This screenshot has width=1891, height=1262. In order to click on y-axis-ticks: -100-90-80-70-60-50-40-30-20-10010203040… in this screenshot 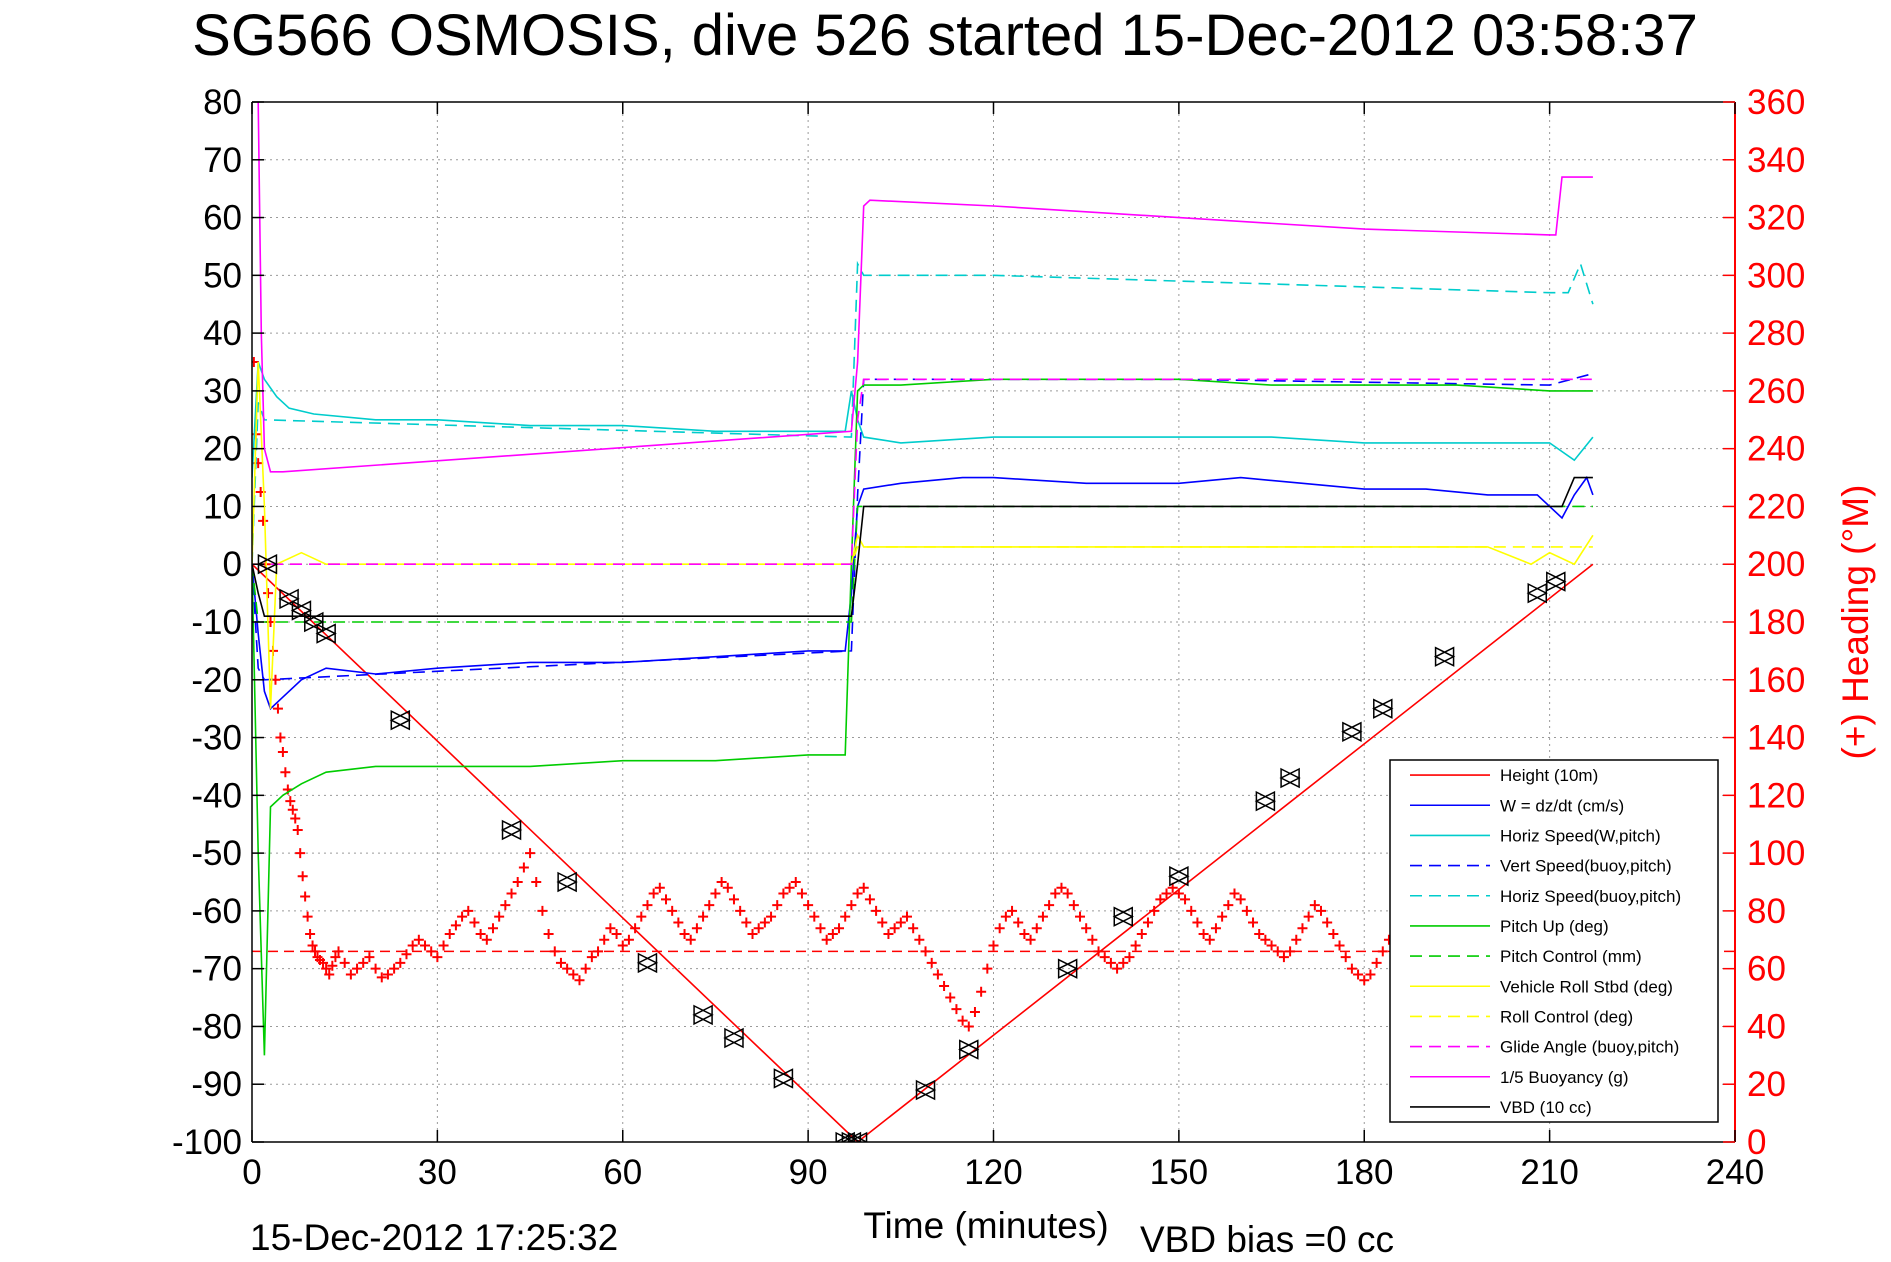, I will do `click(218, 622)`.